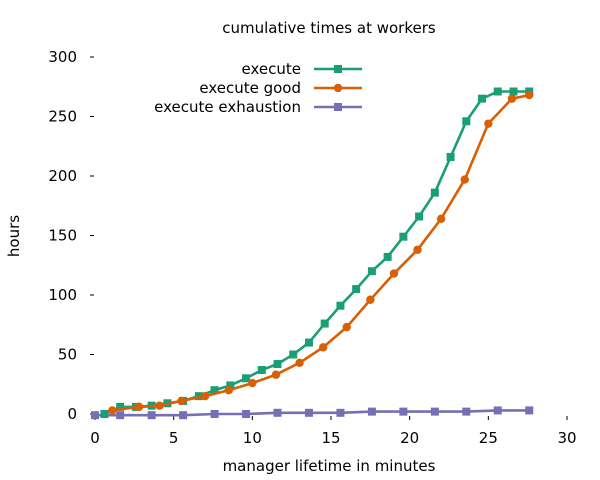 This screenshot has height=480, width=600. What do you see at coordinates (488, 438) in the screenshot?
I see `x-tick-label: 25` at bounding box center [488, 438].